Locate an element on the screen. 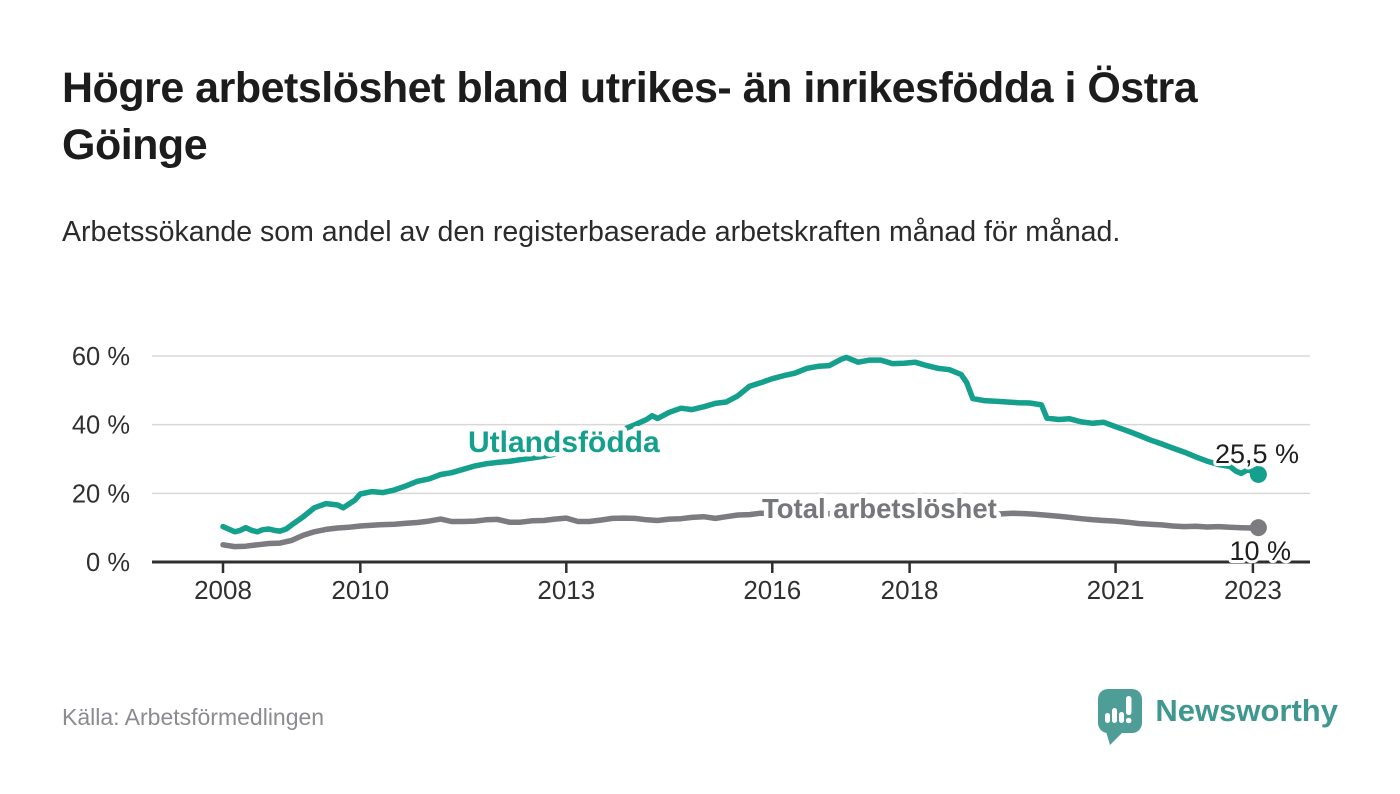  x-axis-label-2023: 2023 is located at coordinates (1253, 590).